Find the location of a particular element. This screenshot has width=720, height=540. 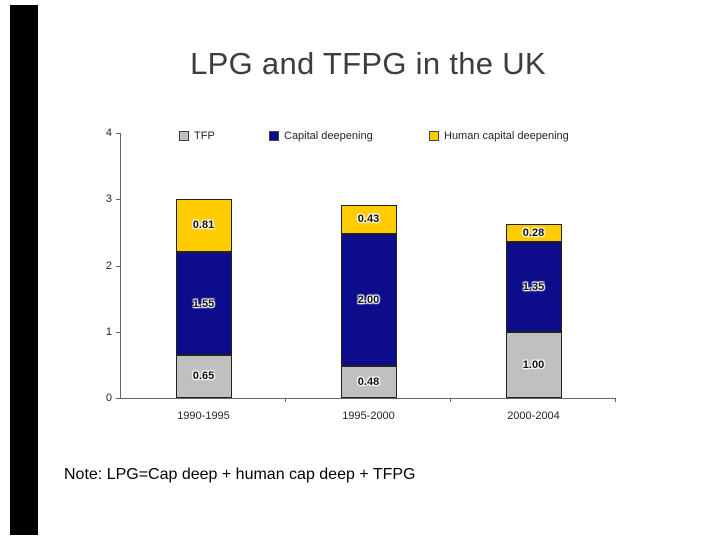

bar-segment-human-capital-deepening: 0.43 is located at coordinates (368, 219).